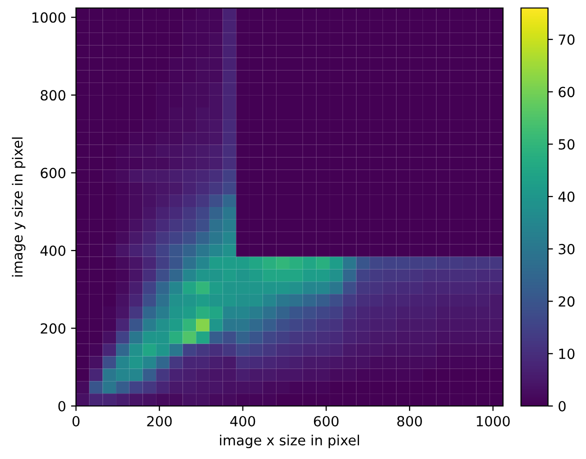 This screenshot has width=586, height=459. Describe the element at coordinates (53, 328) in the screenshot. I see `y-tick-label: 200` at that location.